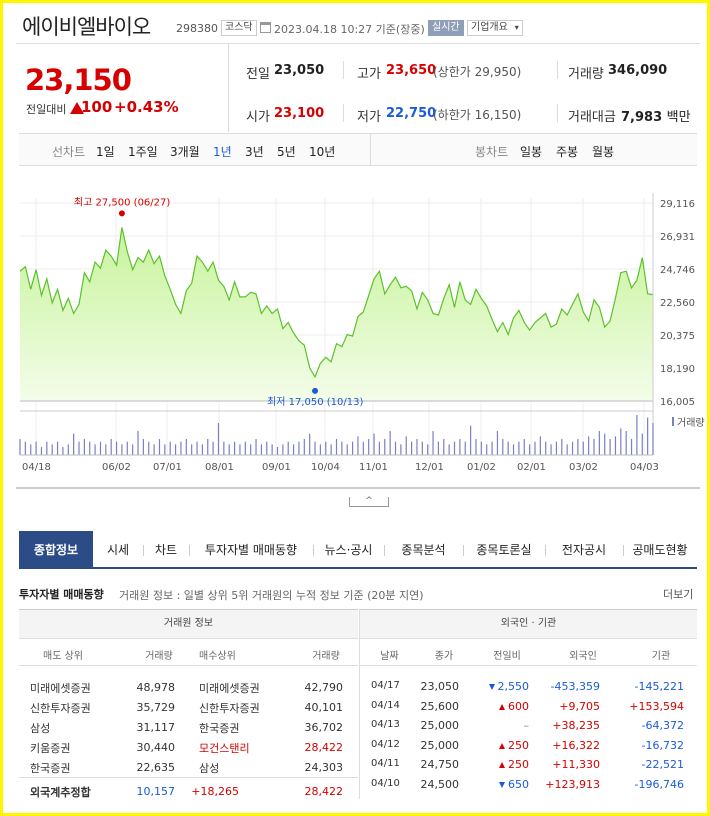  Describe the element at coordinates (324, 791) in the screenshot. I see `foreign-total-buy: 28,422` at that location.